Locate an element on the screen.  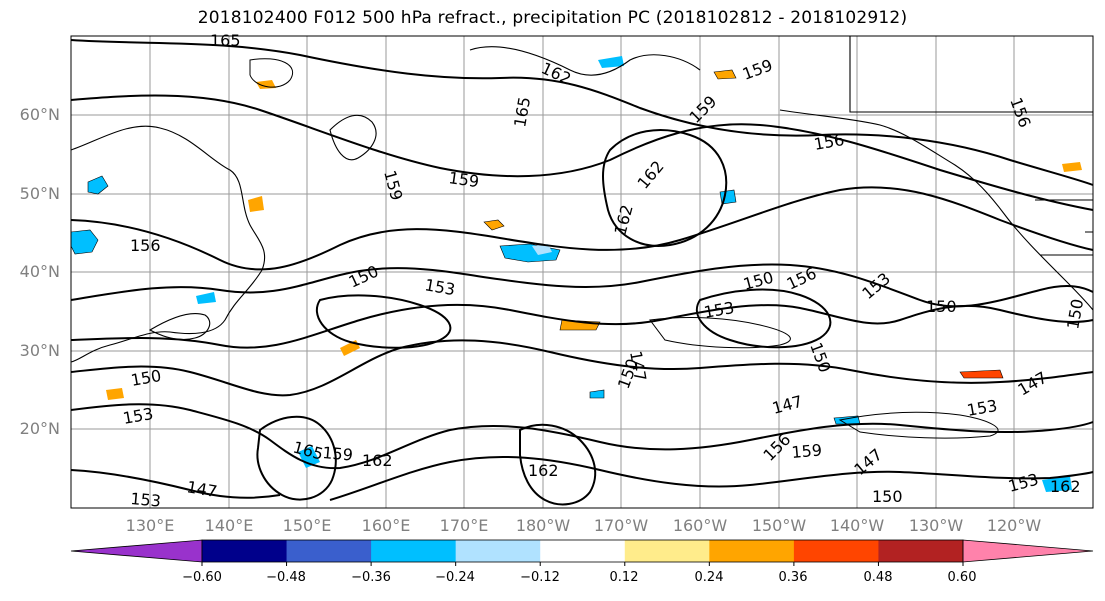
contour-label: 165 is located at coordinates (225, 40).